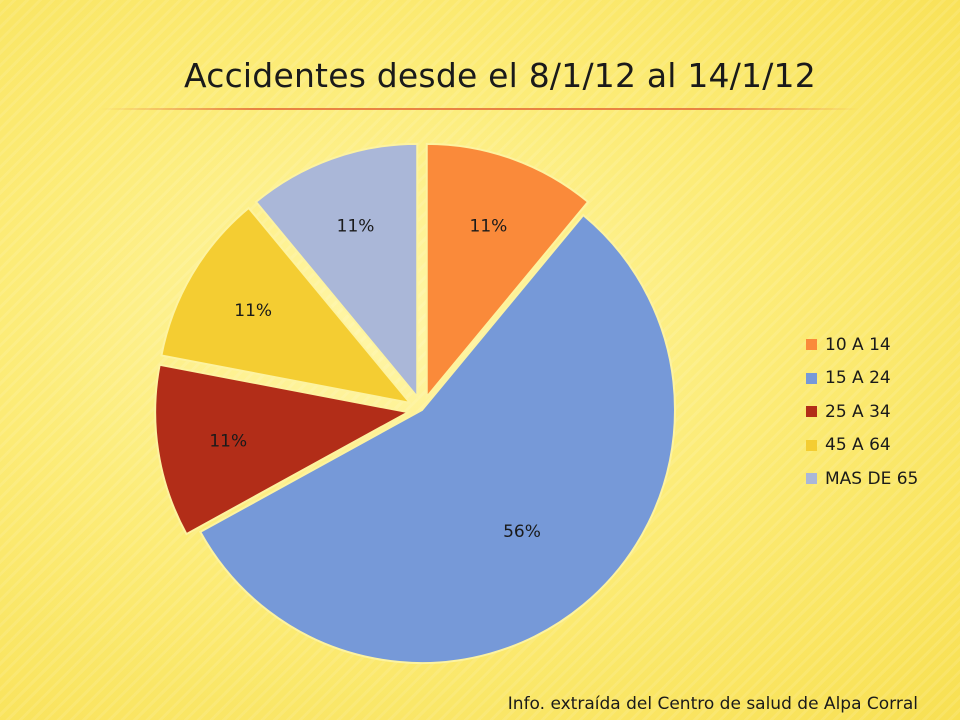 The image size is (960, 720). I want to click on chart-title: Accidentes desde el 8/1/12 al 14/1/12, so click(500, 75).